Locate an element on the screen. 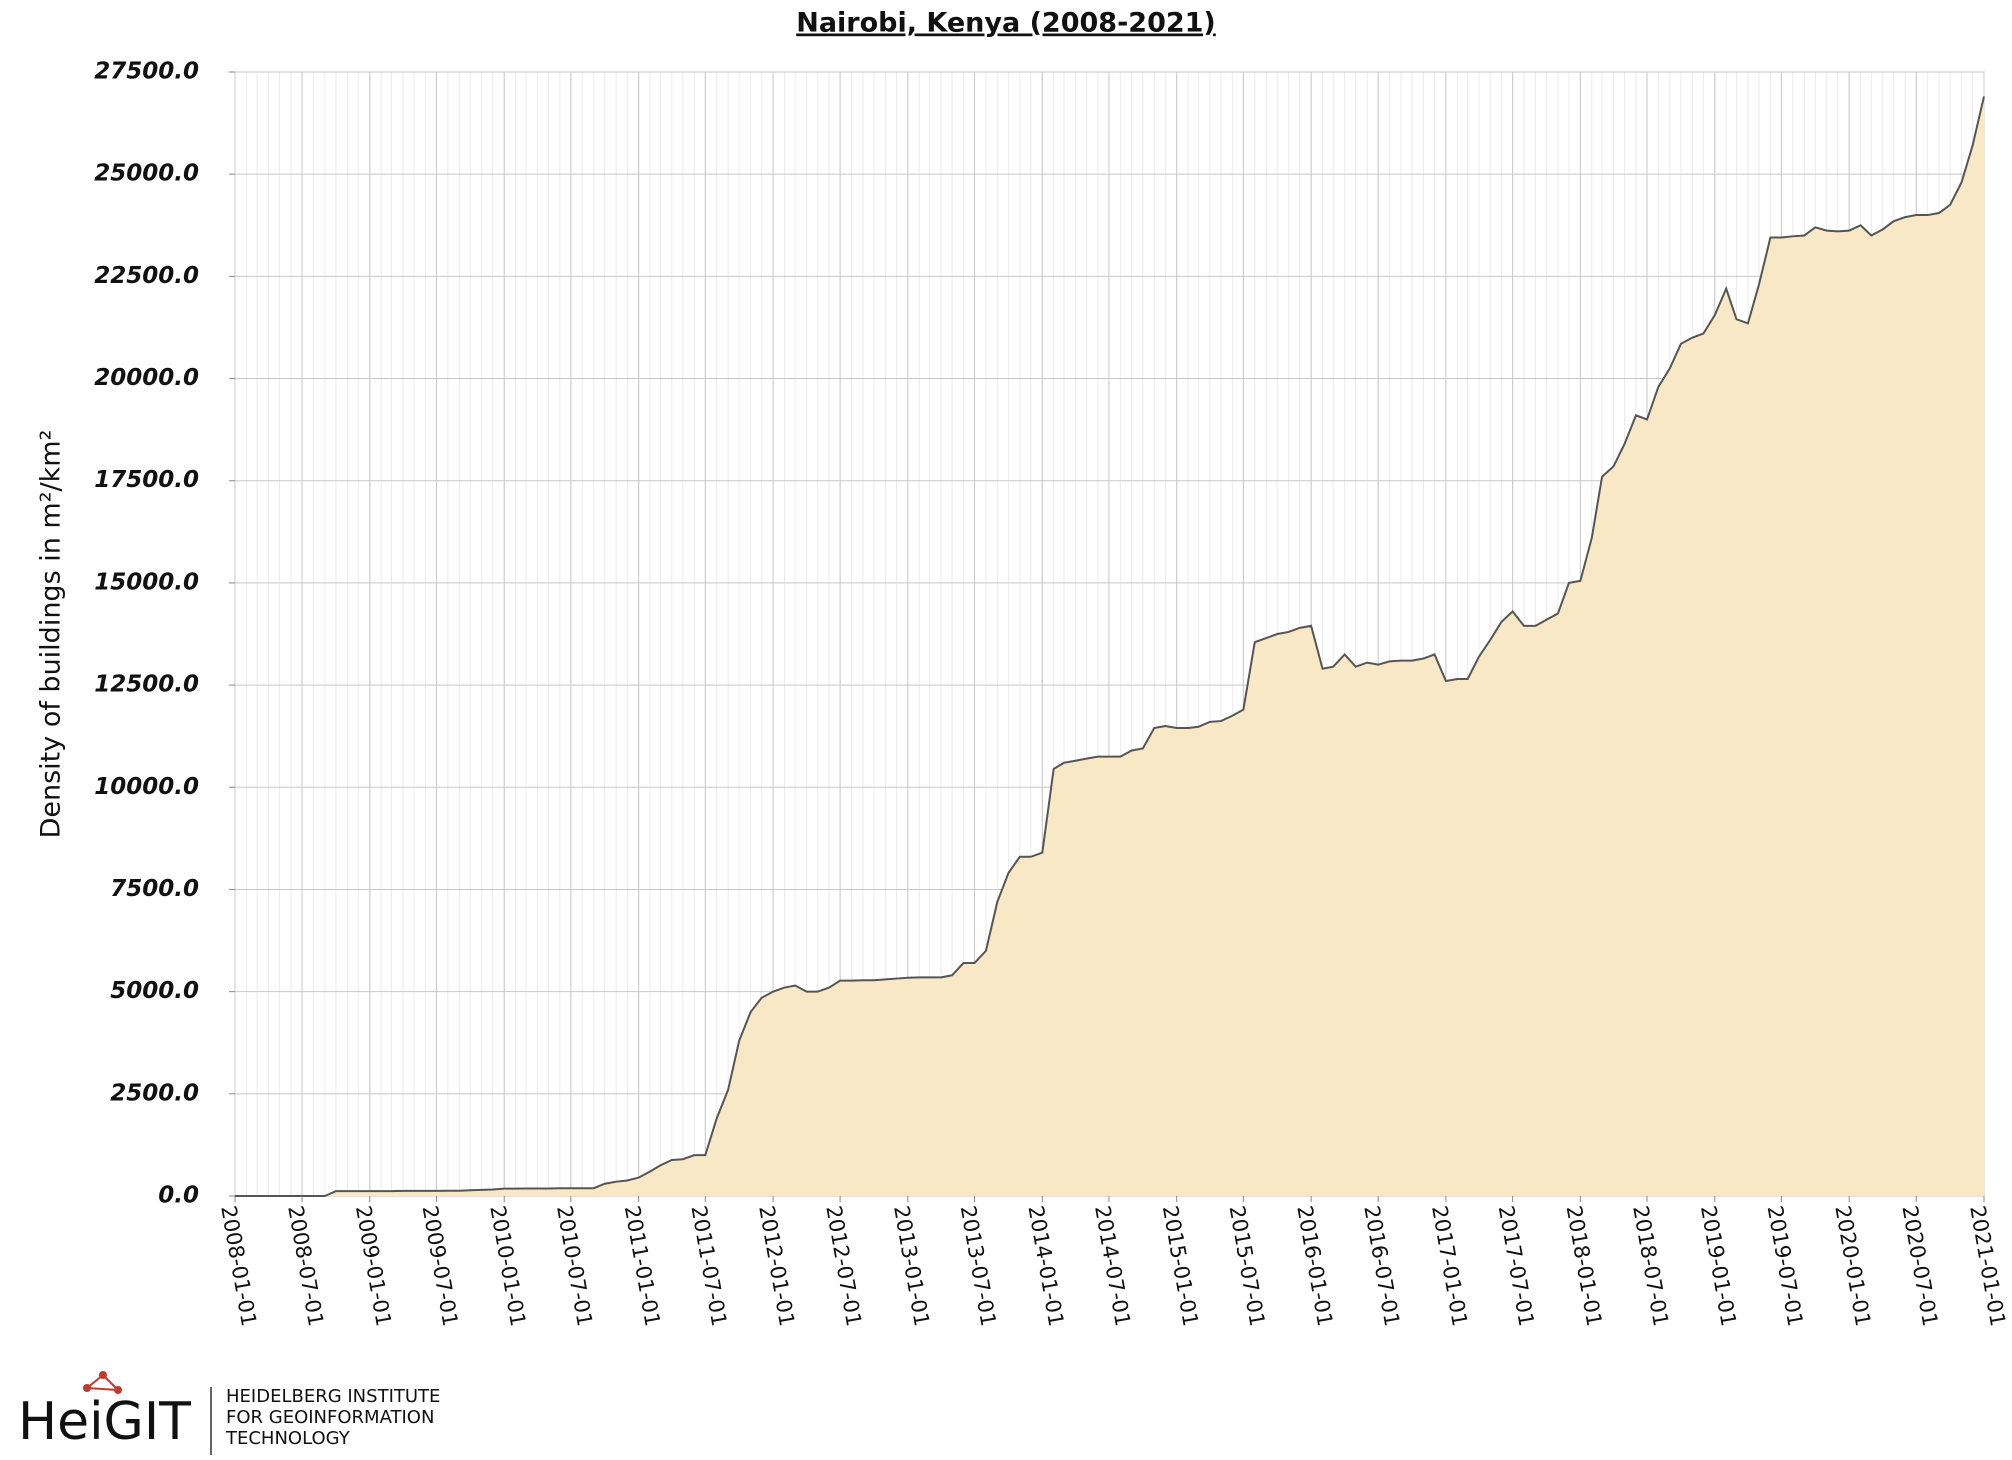 The height and width of the screenshot is (1460, 2012). y-tick-label: 0.0 is located at coordinates (178, 1196).